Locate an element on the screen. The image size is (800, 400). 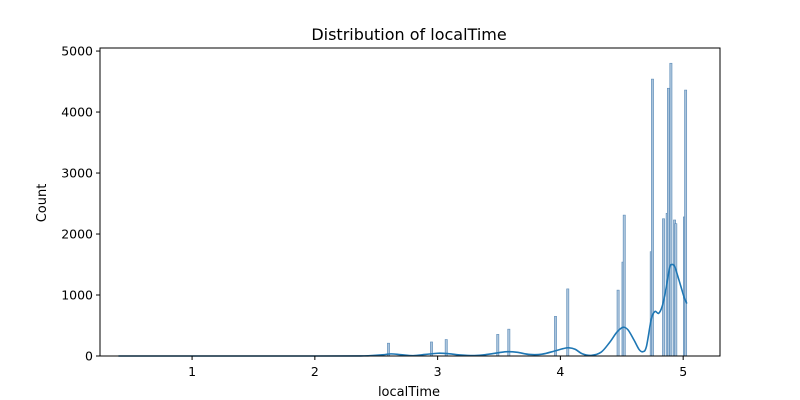
y-tick-label: 4000 is located at coordinates (77, 112).